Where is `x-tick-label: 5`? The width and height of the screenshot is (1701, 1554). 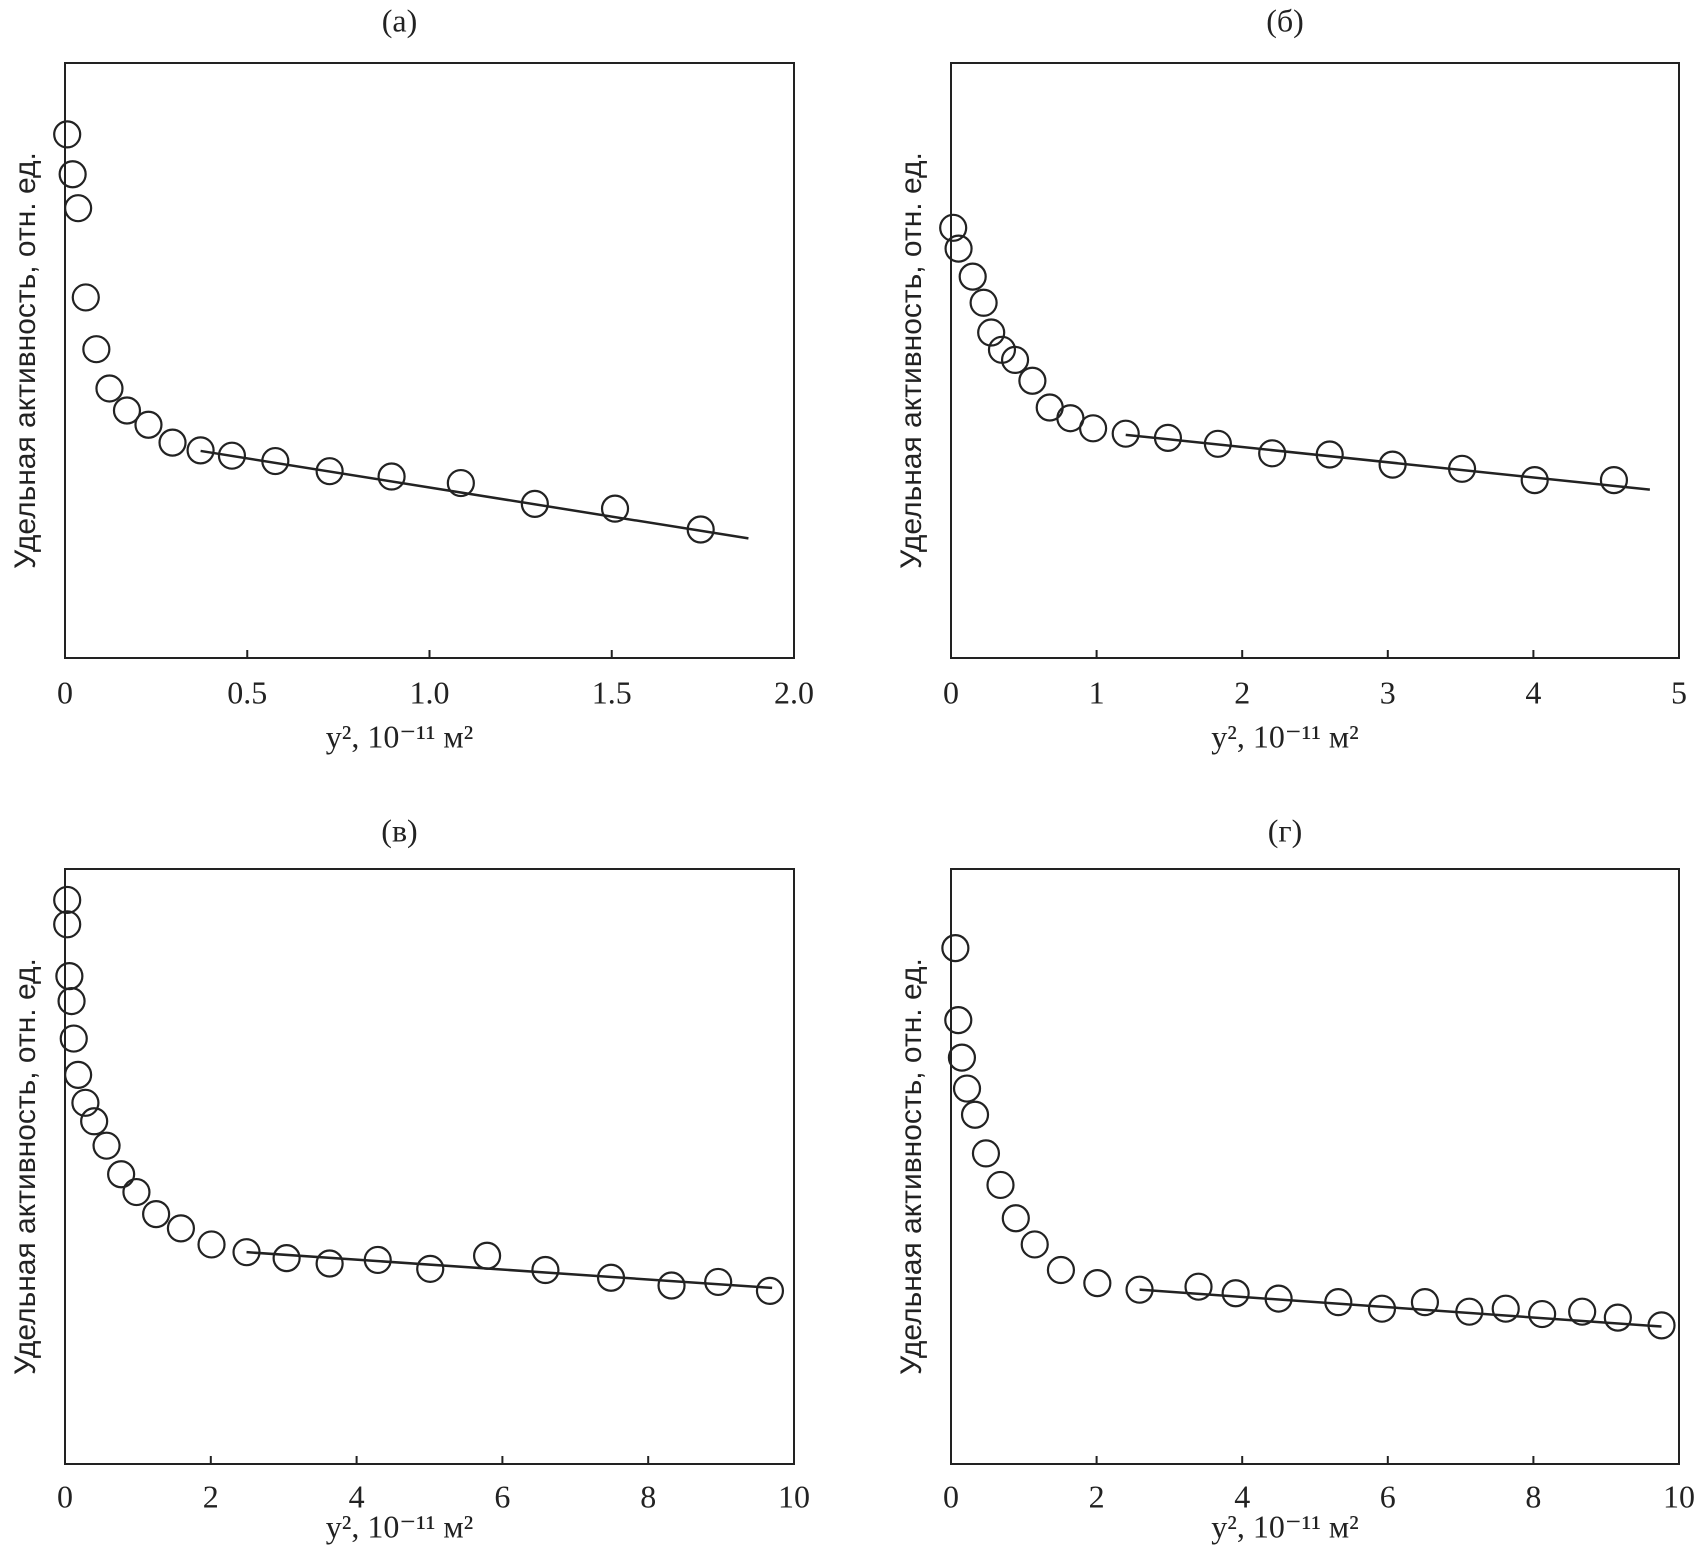
x-tick-label: 5 is located at coordinates (1679, 692).